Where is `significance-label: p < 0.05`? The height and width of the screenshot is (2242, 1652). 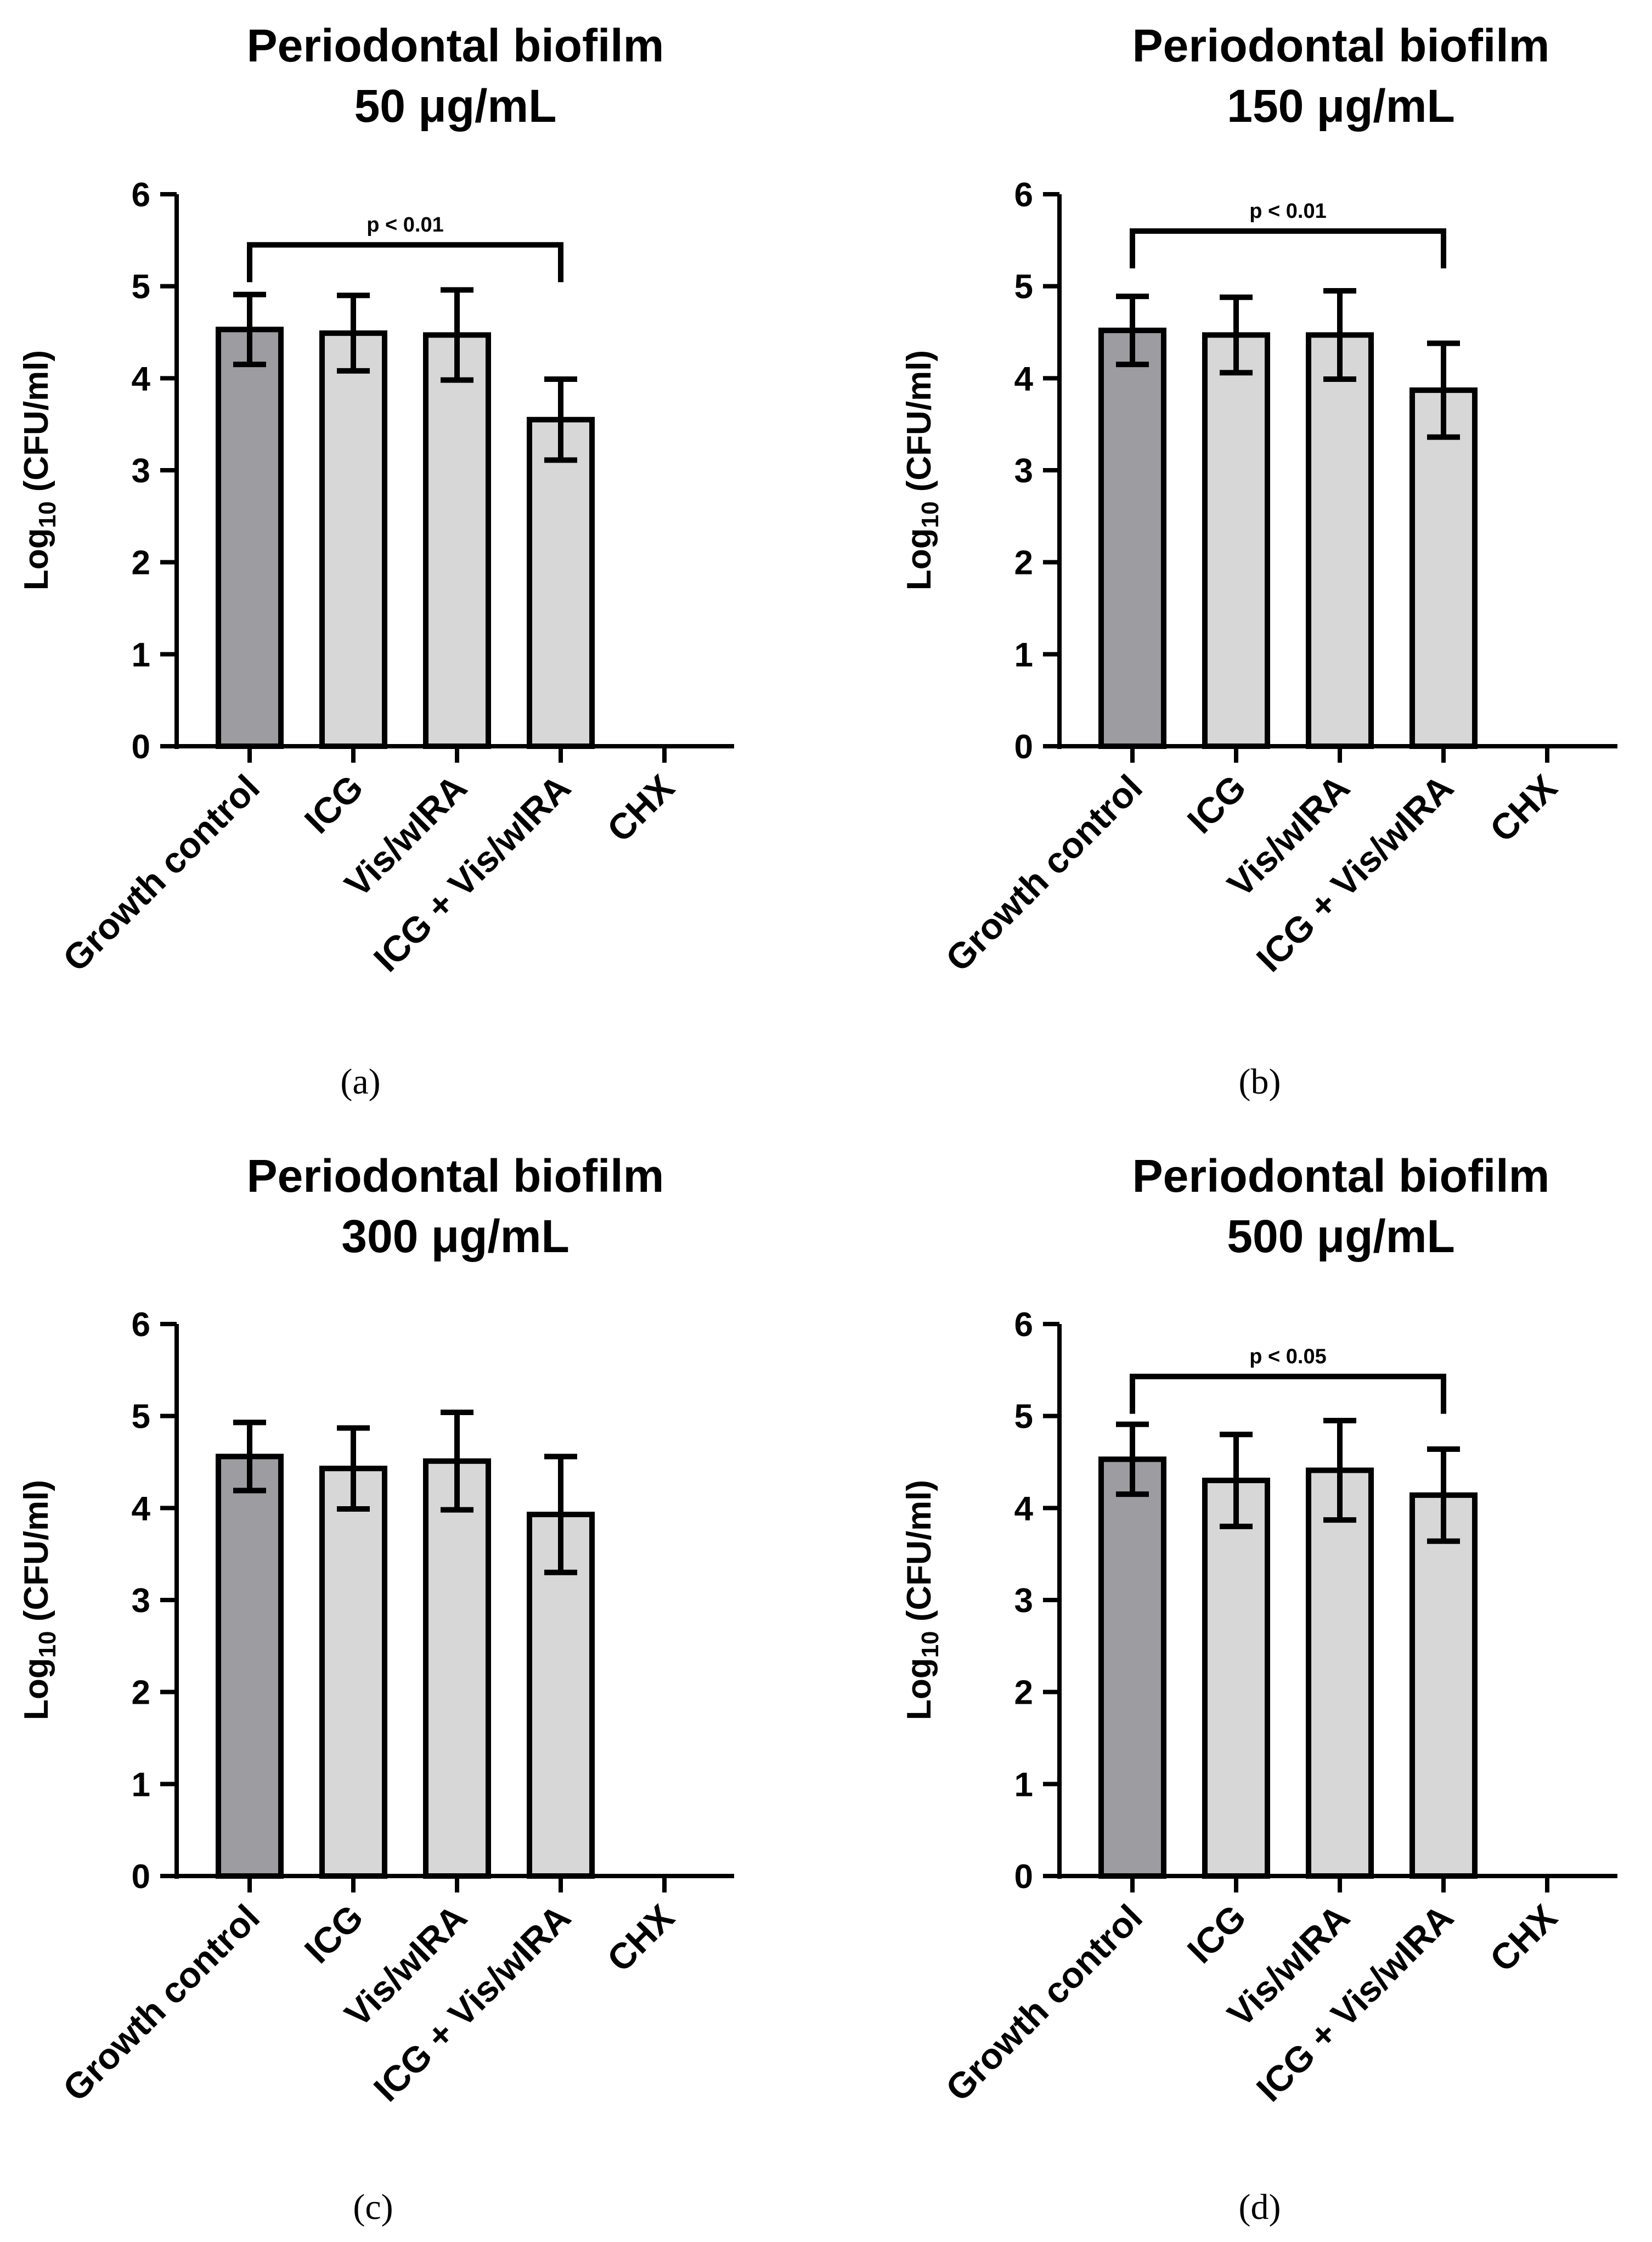
significance-label: p < 0.05 is located at coordinates (1287, 1356).